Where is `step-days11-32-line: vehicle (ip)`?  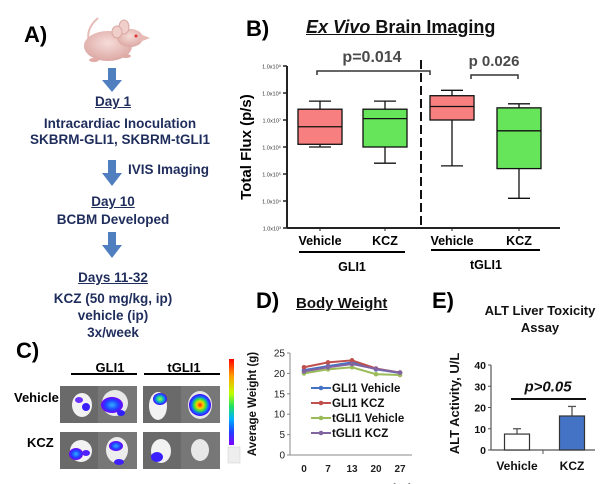 step-days11-32-line: vehicle (ip) is located at coordinates (113, 315).